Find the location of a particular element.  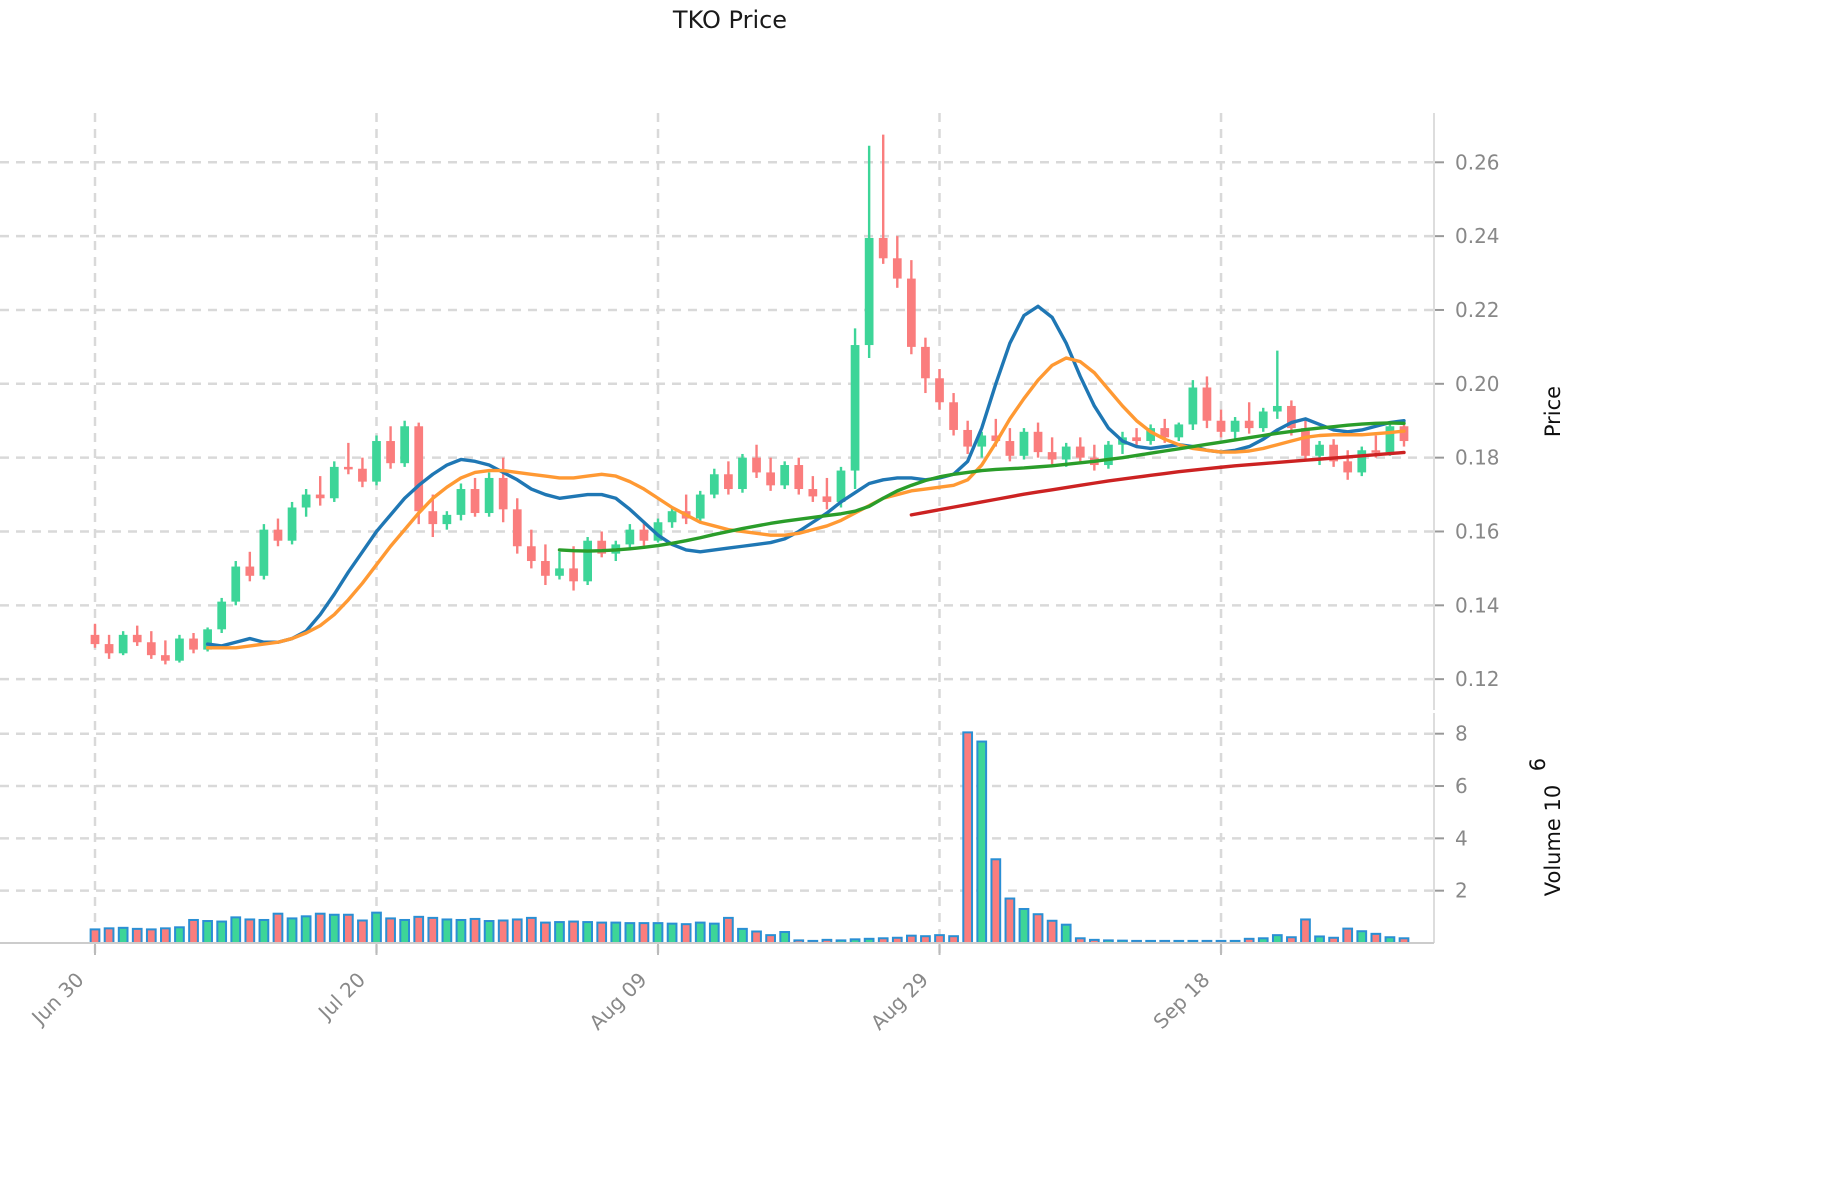

ma-line-ma_long is located at coordinates (981, 487).